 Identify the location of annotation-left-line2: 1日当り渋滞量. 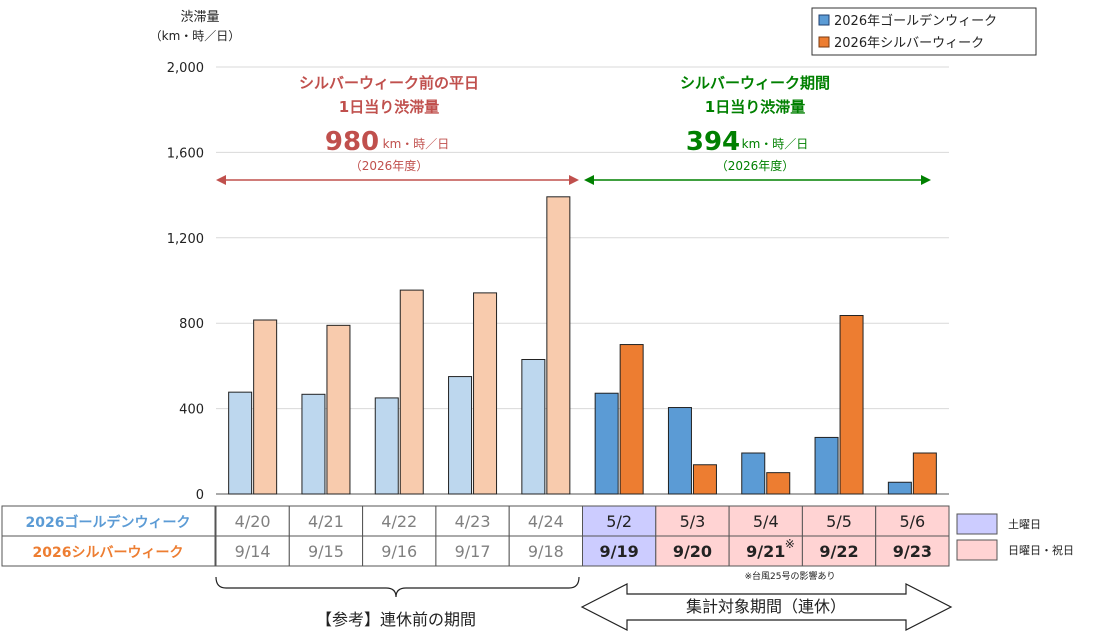
(389, 107).